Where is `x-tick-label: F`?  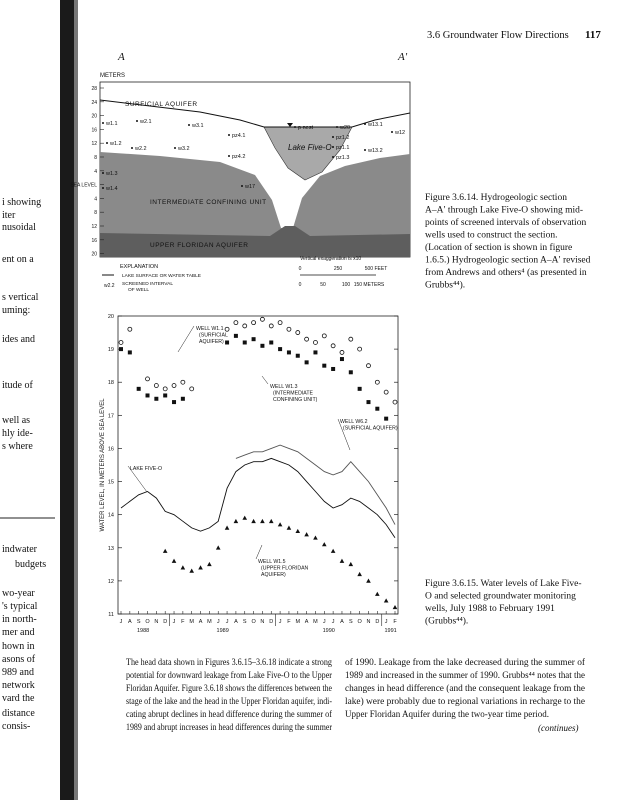 x-tick-label: F is located at coordinates (395, 622).